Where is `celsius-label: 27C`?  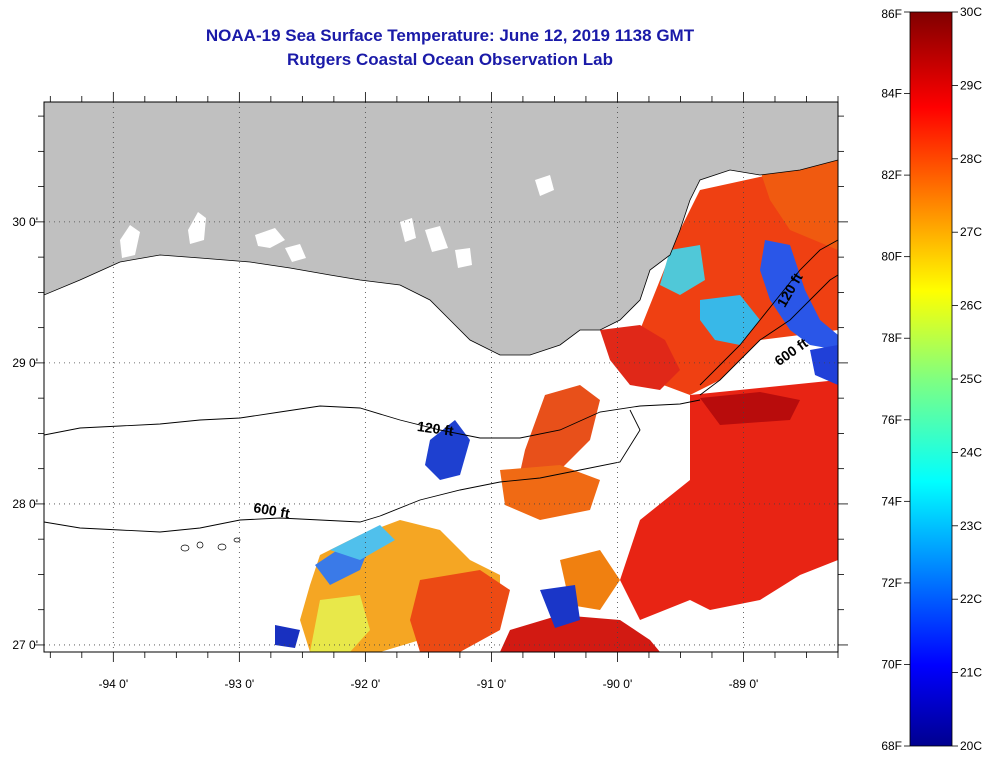
celsius-label: 27C is located at coordinates (971, 232).